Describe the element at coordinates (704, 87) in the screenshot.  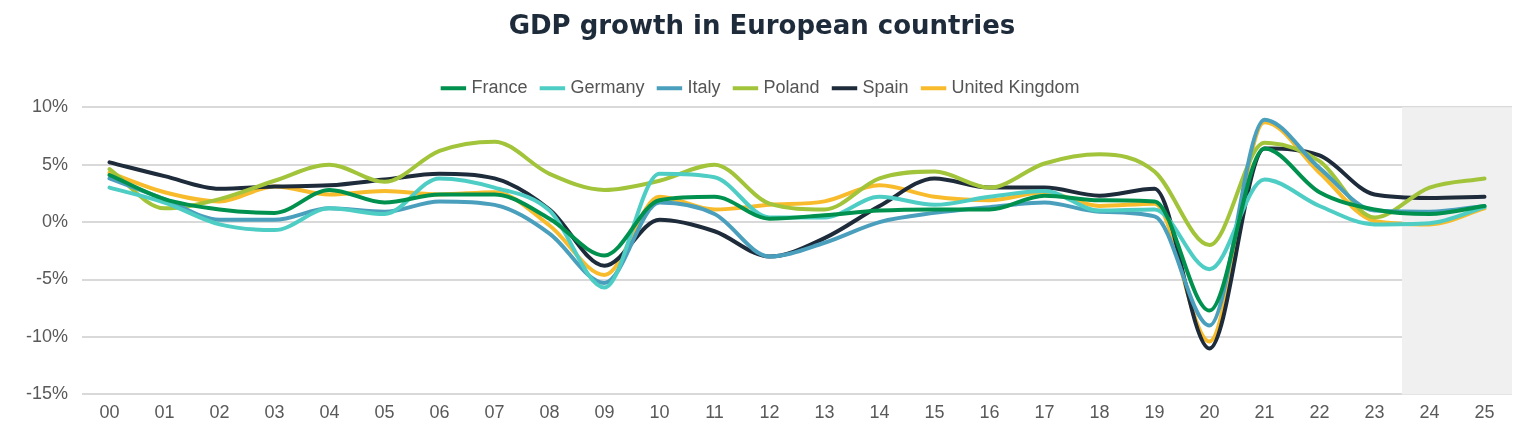
I see `legend-label: Italy` at that location.